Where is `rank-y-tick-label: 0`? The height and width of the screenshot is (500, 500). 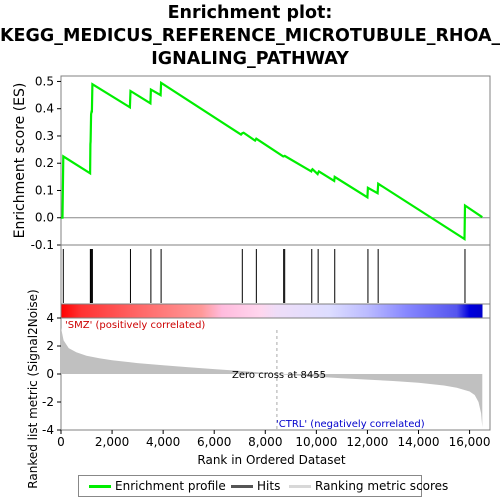
rank-y-tick-label: 0 is located at coordinates (50, 374).